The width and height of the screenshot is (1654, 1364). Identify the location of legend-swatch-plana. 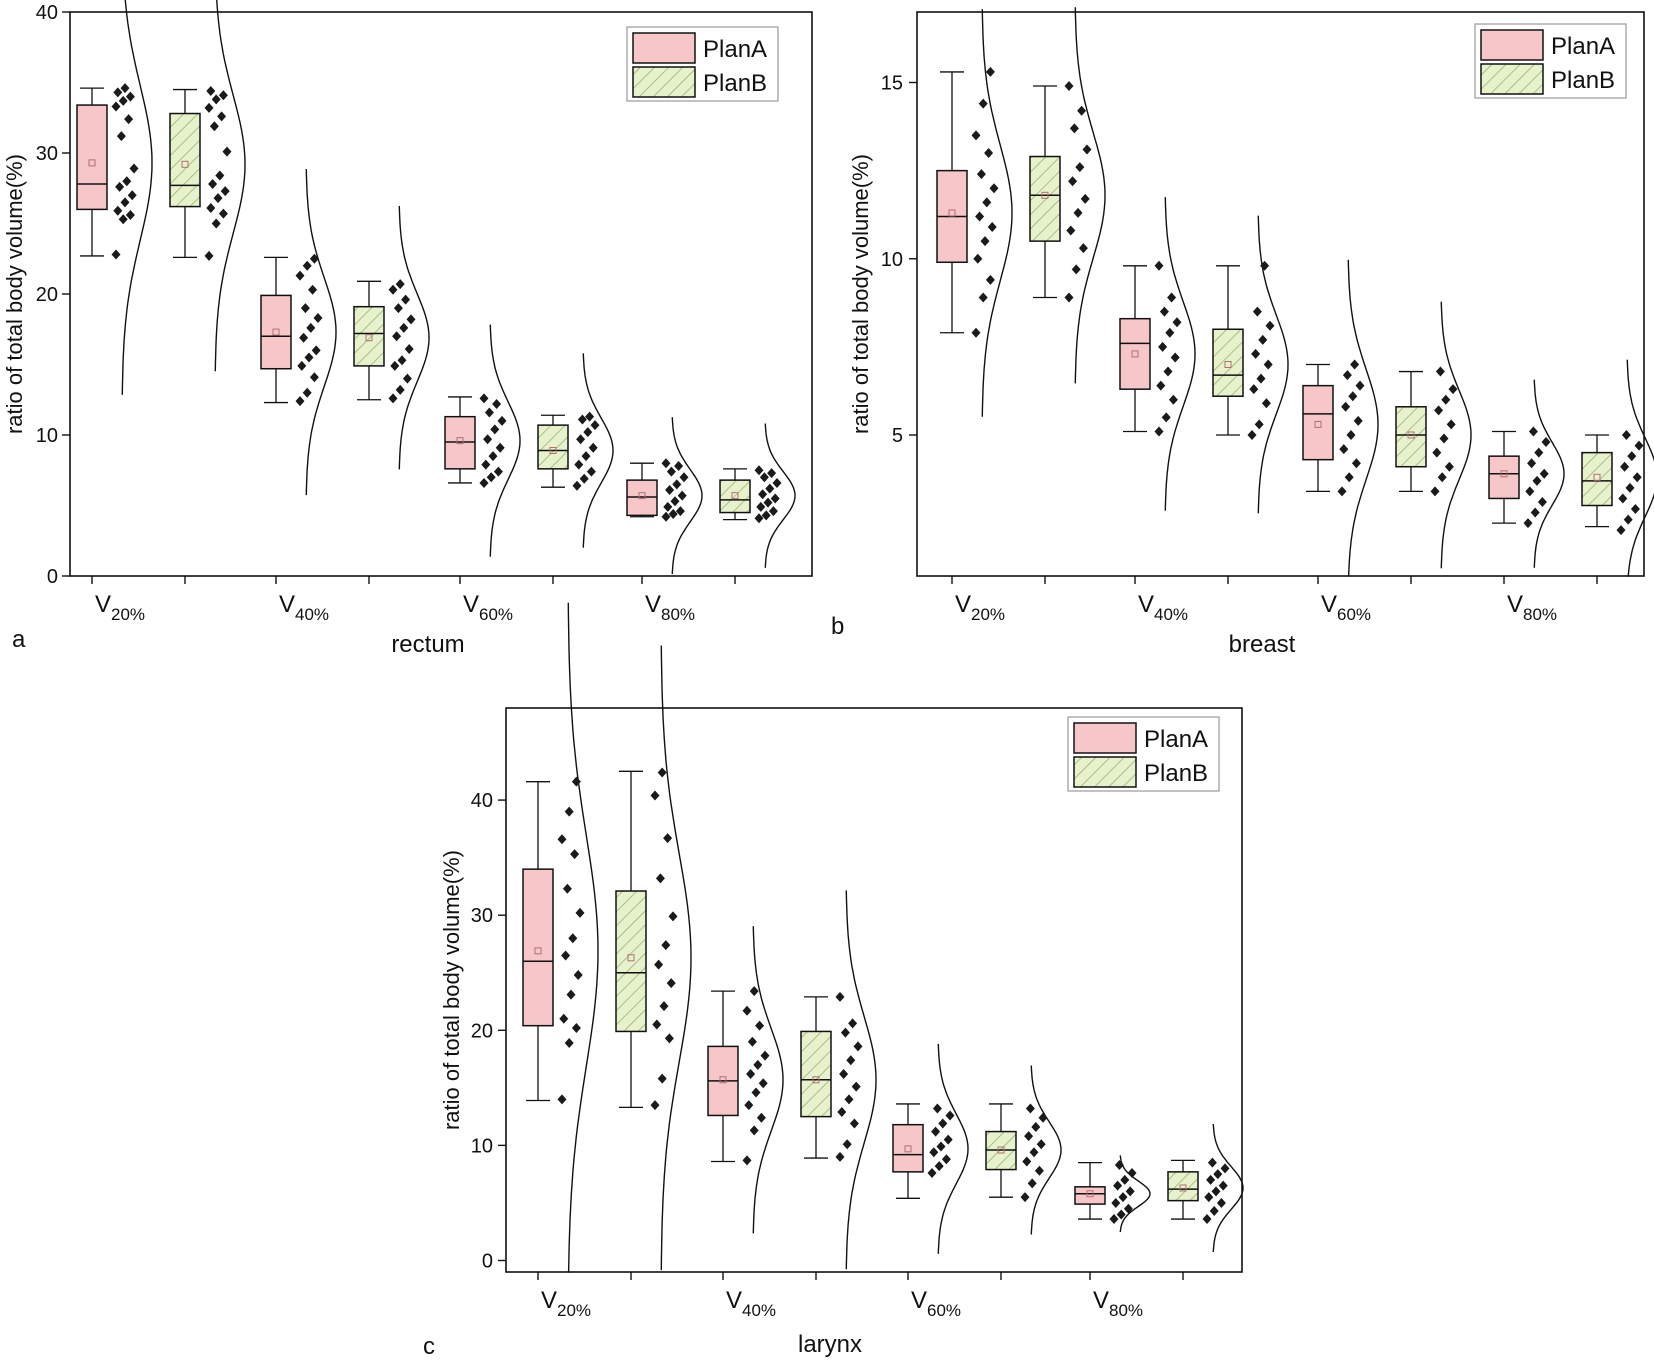
(1105, 738).